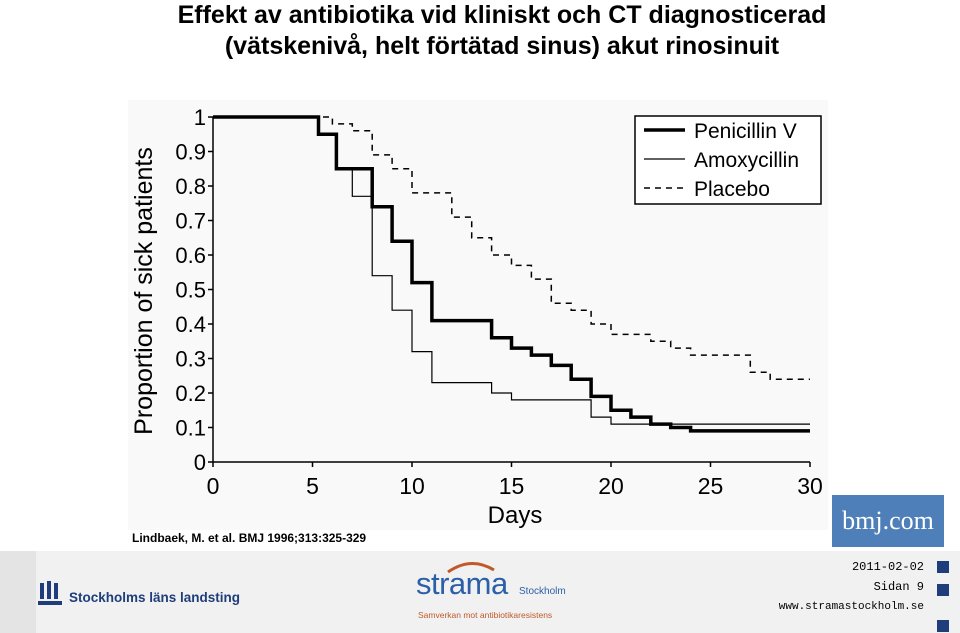 This screenshot has height=633, width=960. What do you see at coordinates (144, 291) in the screenshot?
I see `y-axis-title: Proportion of sick patients` at bounding box center [144, 291].